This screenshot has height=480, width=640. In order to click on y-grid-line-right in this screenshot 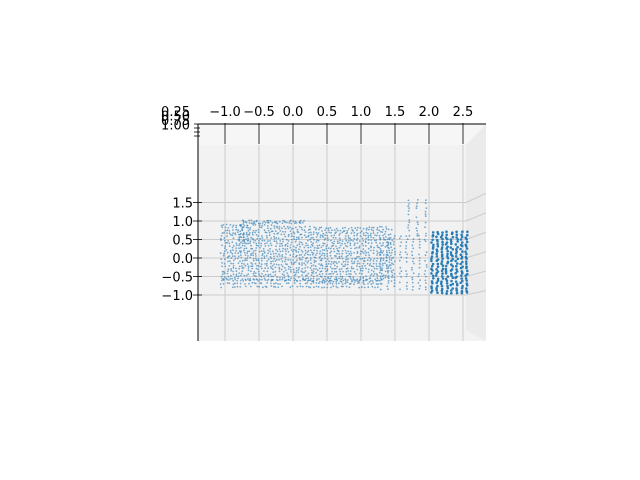, I will do `click(476, 217)`.